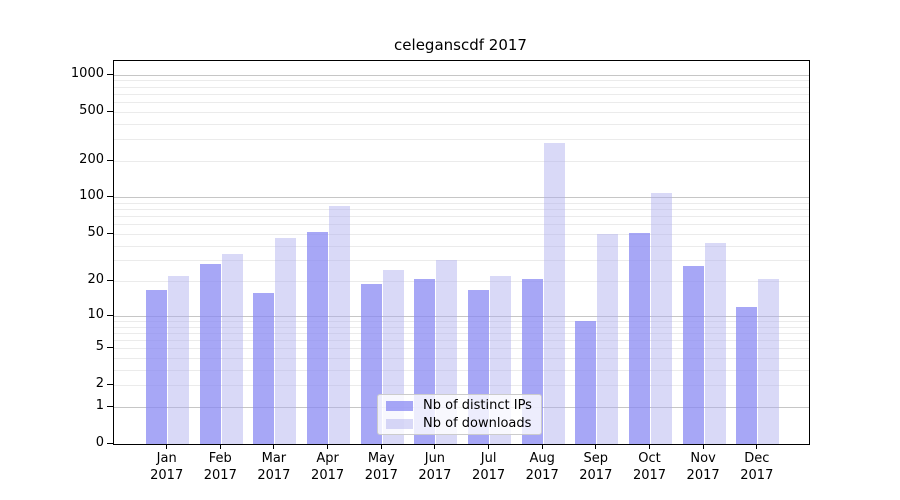 The height and width of the screenshot is (500, 900). What do you see at coordinates (91, 196) in the screenshot?
I see `y-tick-label-100: 100` at bounding box center [91, 196].